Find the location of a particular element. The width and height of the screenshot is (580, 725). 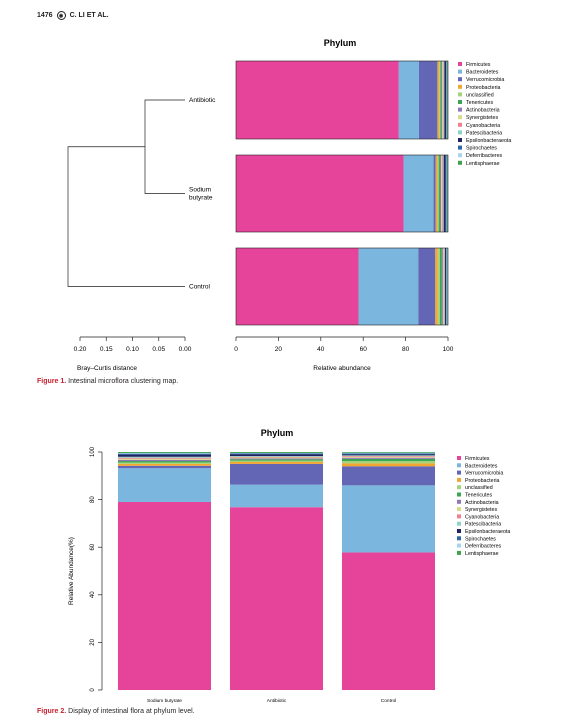

author-line: C. LI ET AL. is located at coordinates (89, 15).